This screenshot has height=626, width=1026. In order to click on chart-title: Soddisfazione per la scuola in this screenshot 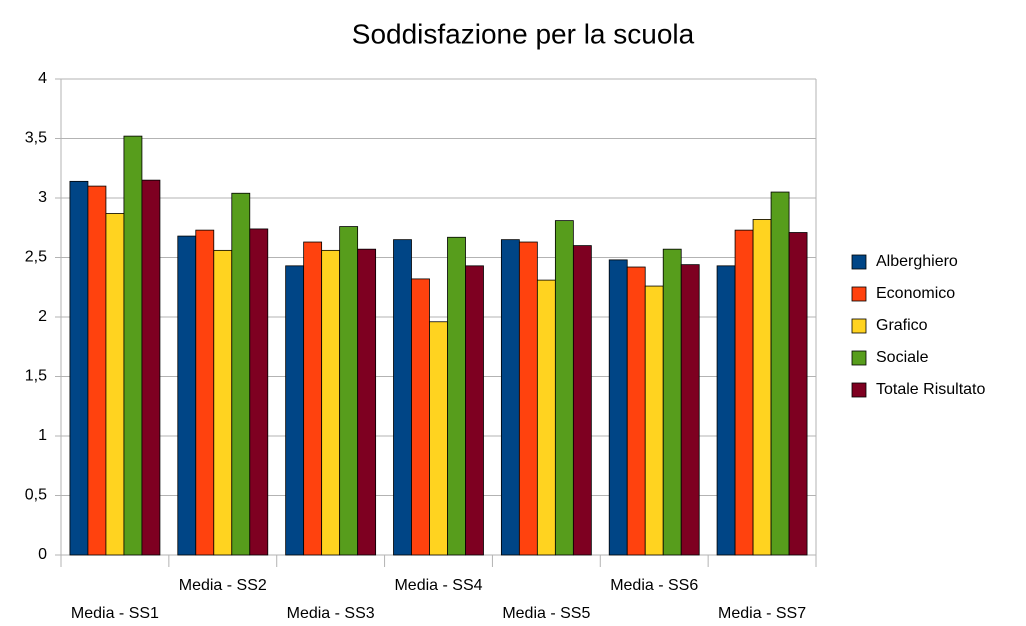, I will do `click(523, 33)`.